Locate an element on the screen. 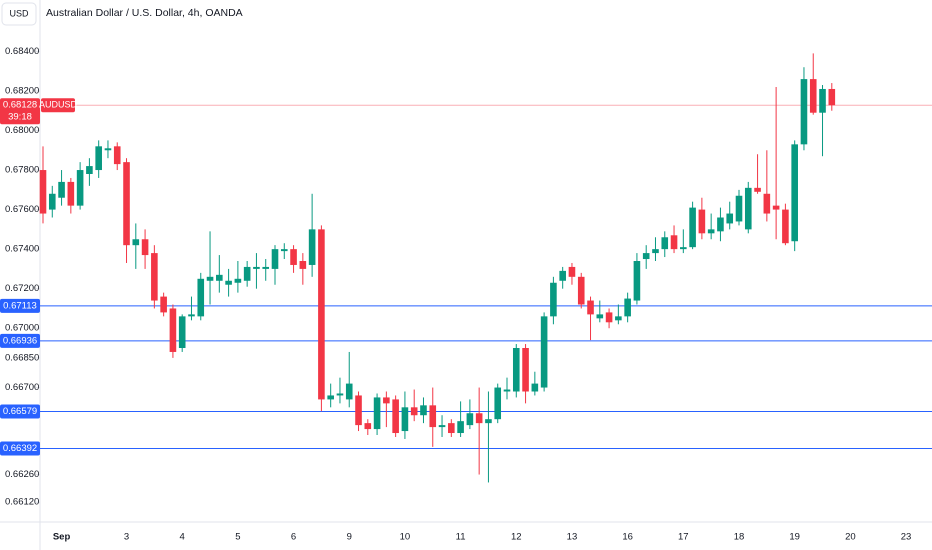 The height and width of the screenshot is (550, 932). currency: USD is located at coordinates (19, 13).